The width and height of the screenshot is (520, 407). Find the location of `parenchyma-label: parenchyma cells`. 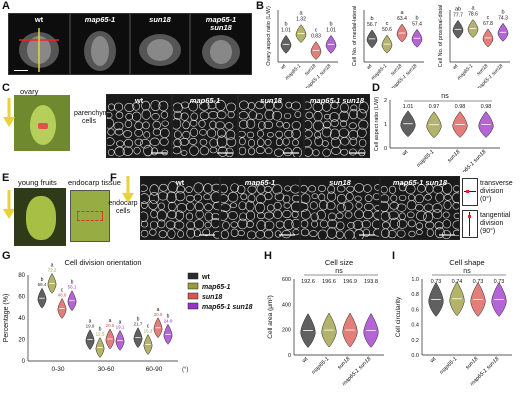

parenchyma-label: parenchyma cells is located at coordinates (93, 117).